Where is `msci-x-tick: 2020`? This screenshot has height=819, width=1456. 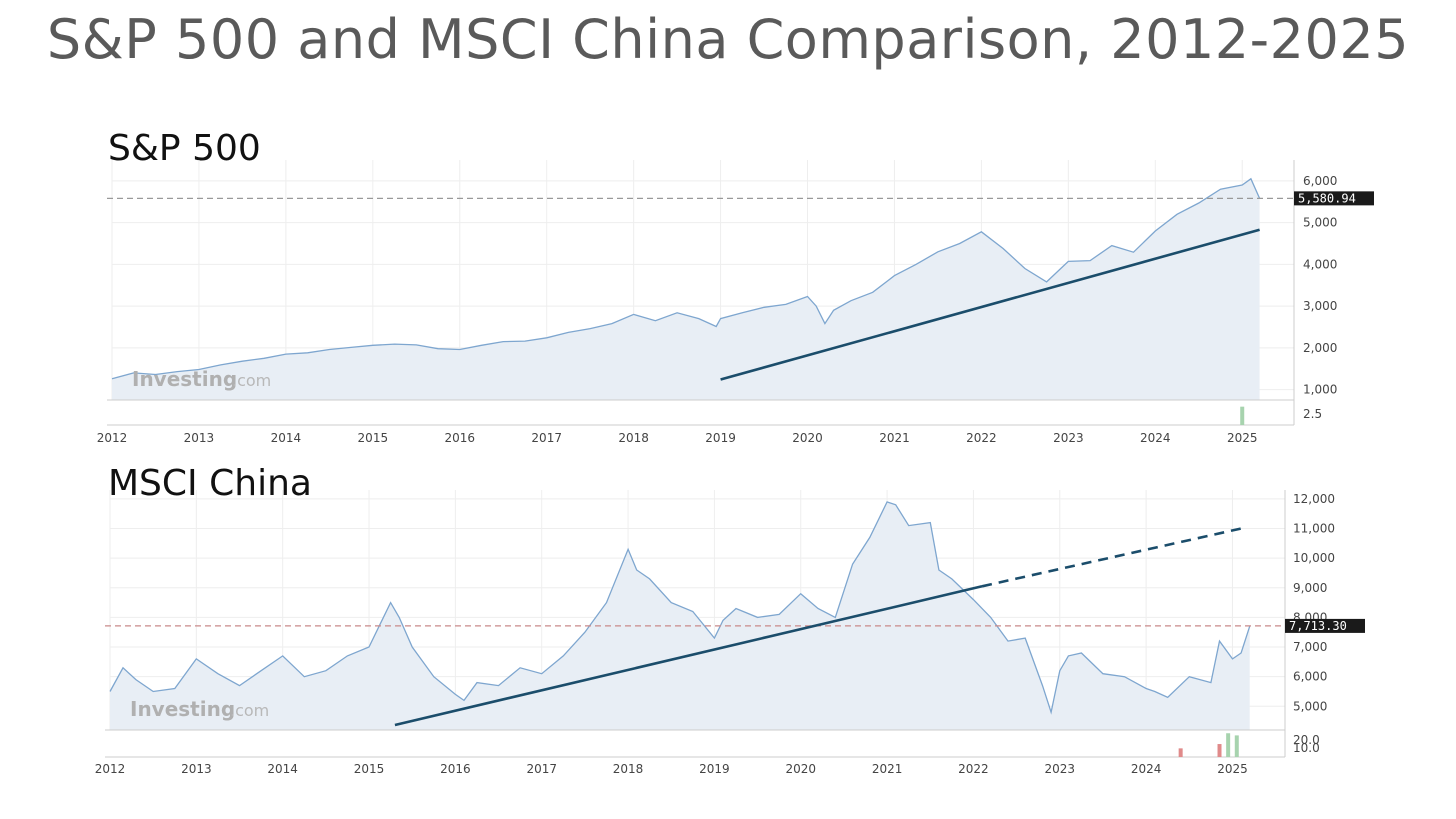
msci-x-tick: 2020 is located at coordinates (800, 769).